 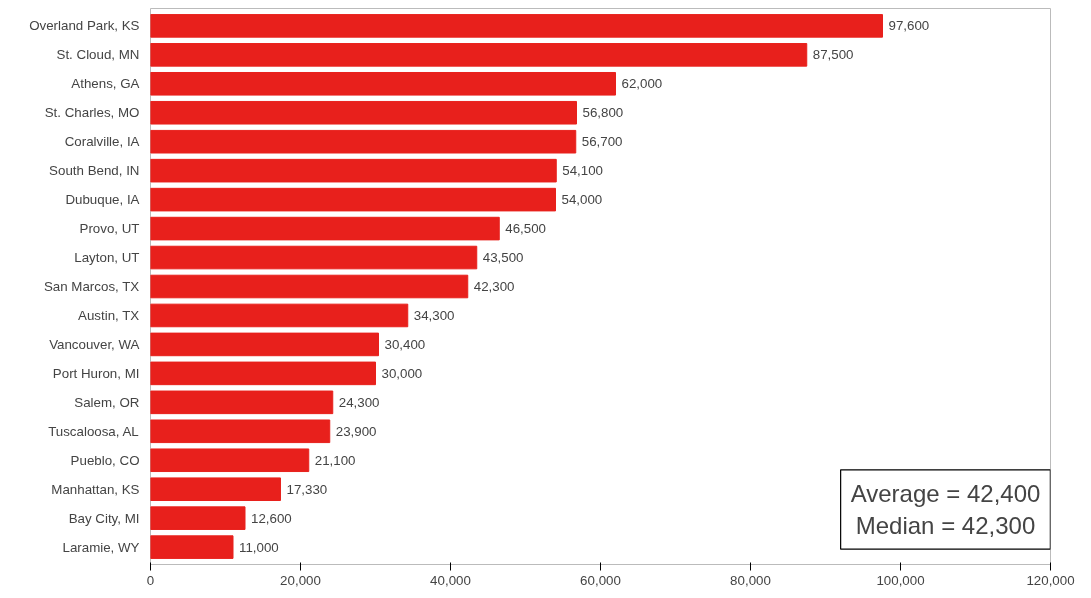 What do you see at coordinates (494, 286) in the screenshot?
I see `data-label: 42,300` at bounding box center [494, 286].